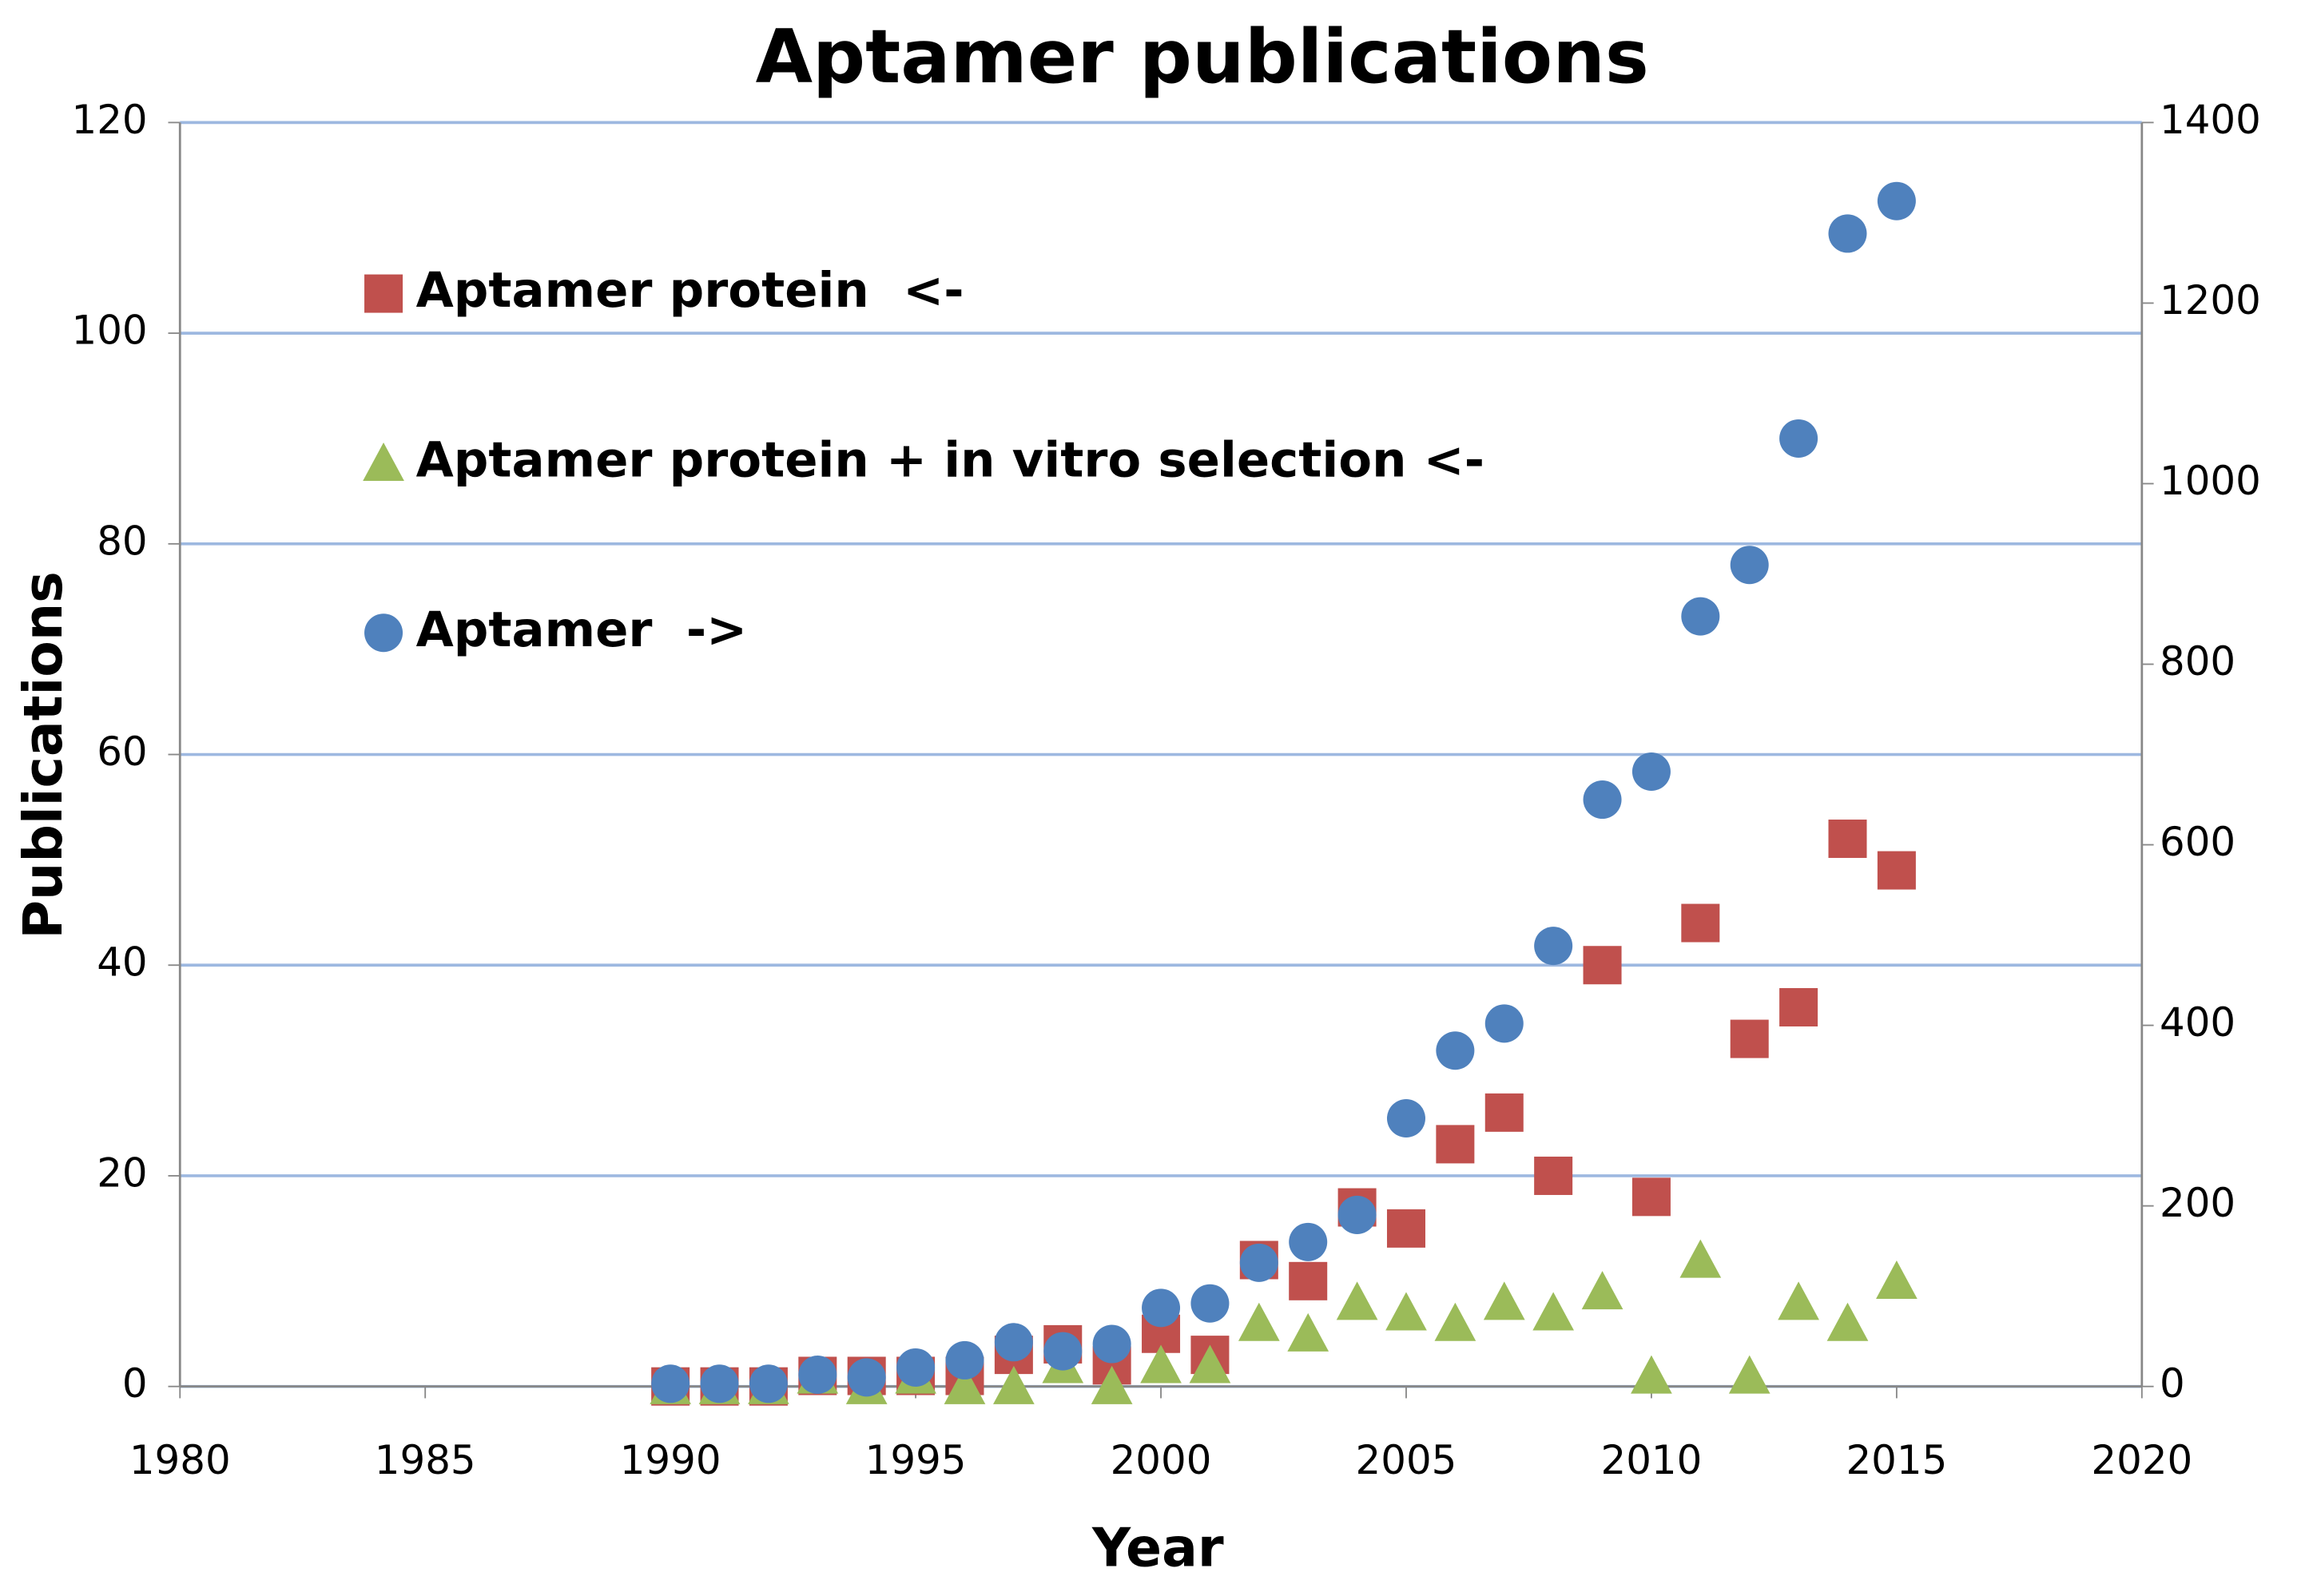  What do you see at coordinates (135, 1383) in the screenshot?
I see `y-tick-label: 0` at bounding box center [135, 1383].